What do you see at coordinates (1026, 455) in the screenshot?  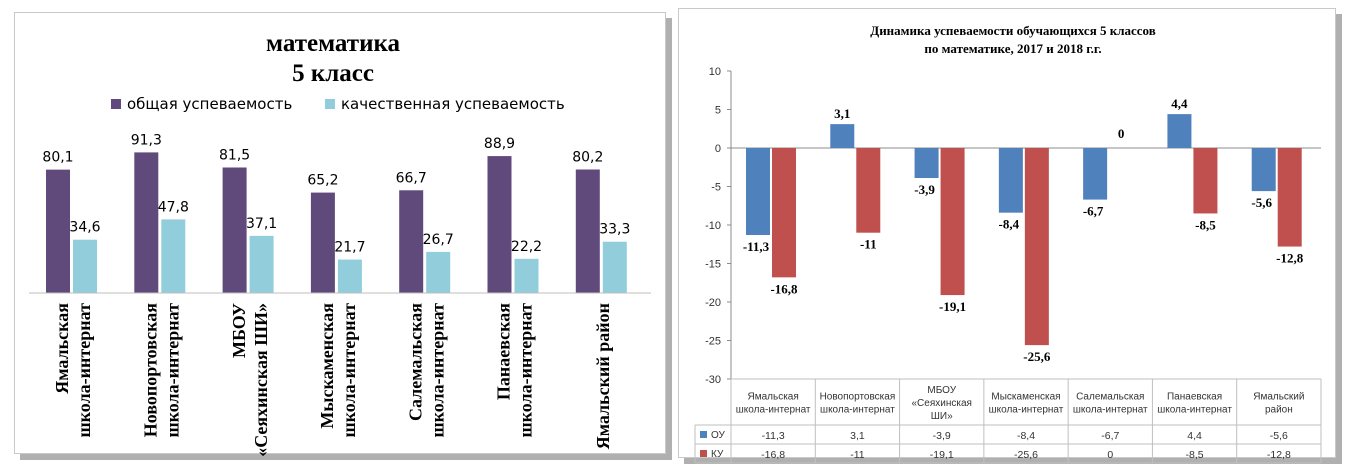 I see `table-cell-s1-c3: -25,6` at bounding box center [1026, 455].